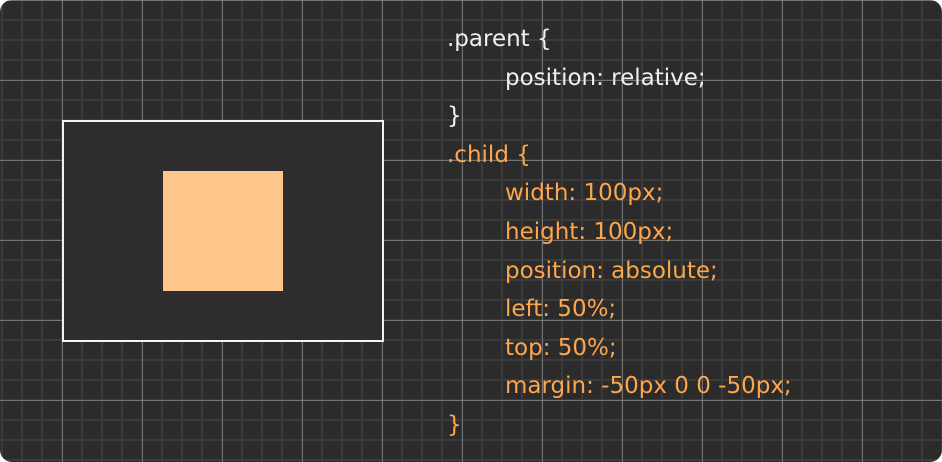 The width and height of the screenshot is (942, 462). Describe the element at coordinates (648, 386) in the screenshot. I see `code-line: margin: -50px 0 0 -50px;` at that location.